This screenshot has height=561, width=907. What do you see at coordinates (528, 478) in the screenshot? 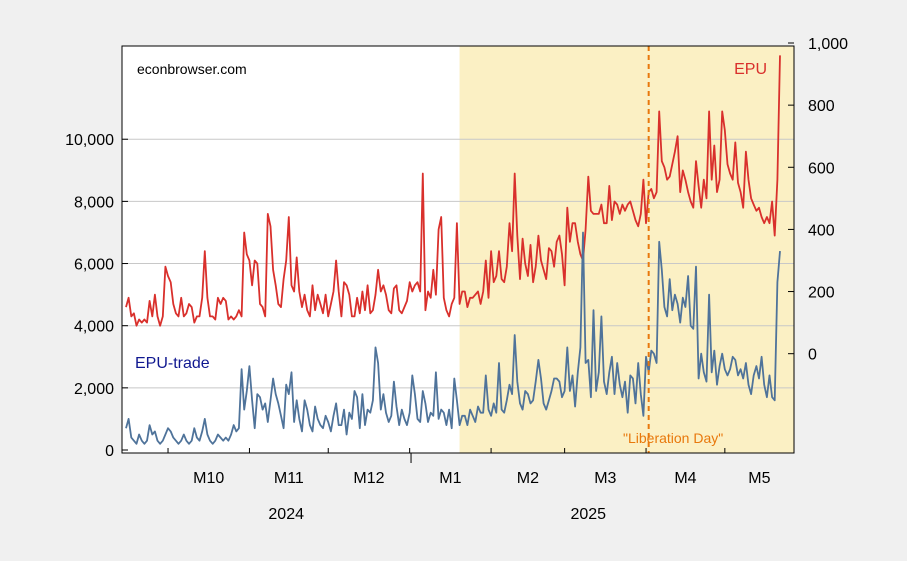
I see `month-label: M2` at bounding box center [528, 478].